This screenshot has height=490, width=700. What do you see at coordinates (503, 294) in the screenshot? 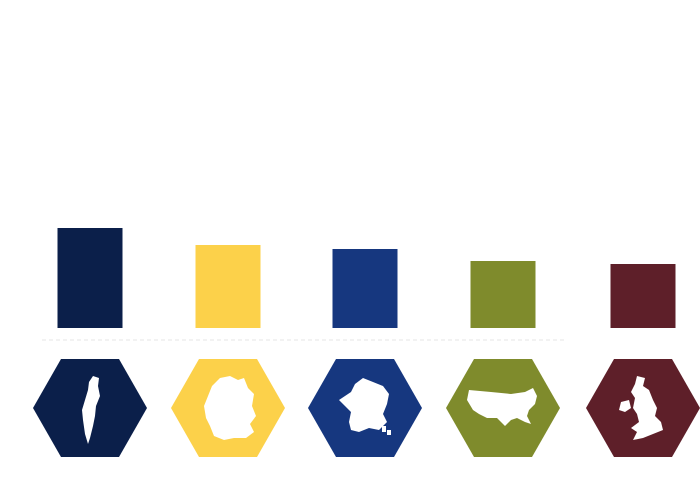
I see `bar-usa` at bounding box center [503, 294].